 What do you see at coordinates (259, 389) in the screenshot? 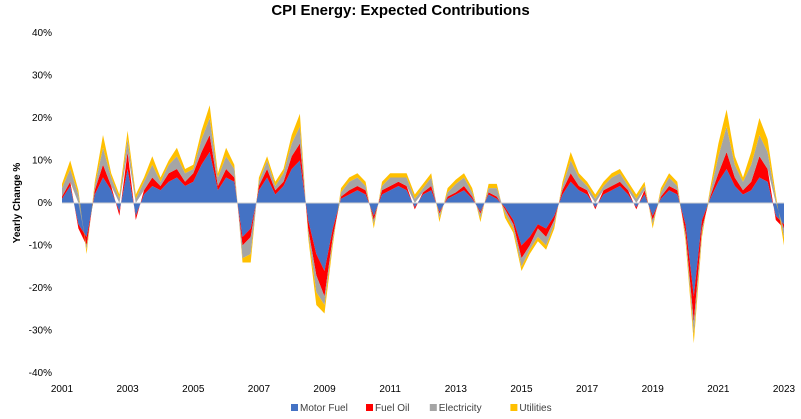
I see `x-tick-label: 2007` at bounding box center [259, 389].